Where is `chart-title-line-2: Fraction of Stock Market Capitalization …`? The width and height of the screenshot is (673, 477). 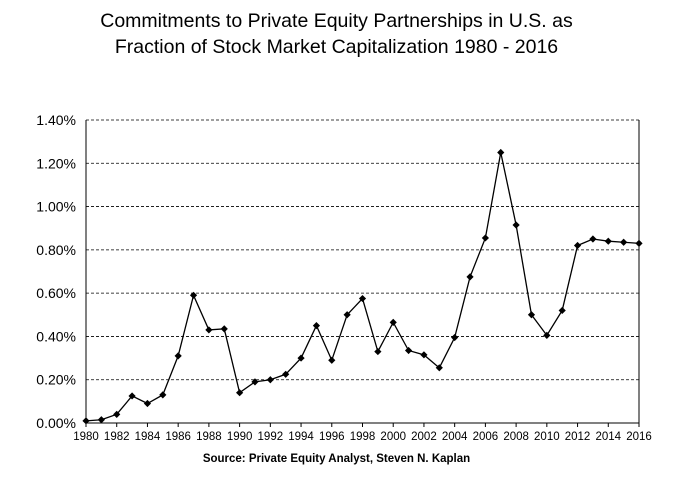 chart-title-line-2: Fraction of Stock Market Capitalization … is located at coordinates (336, 47).